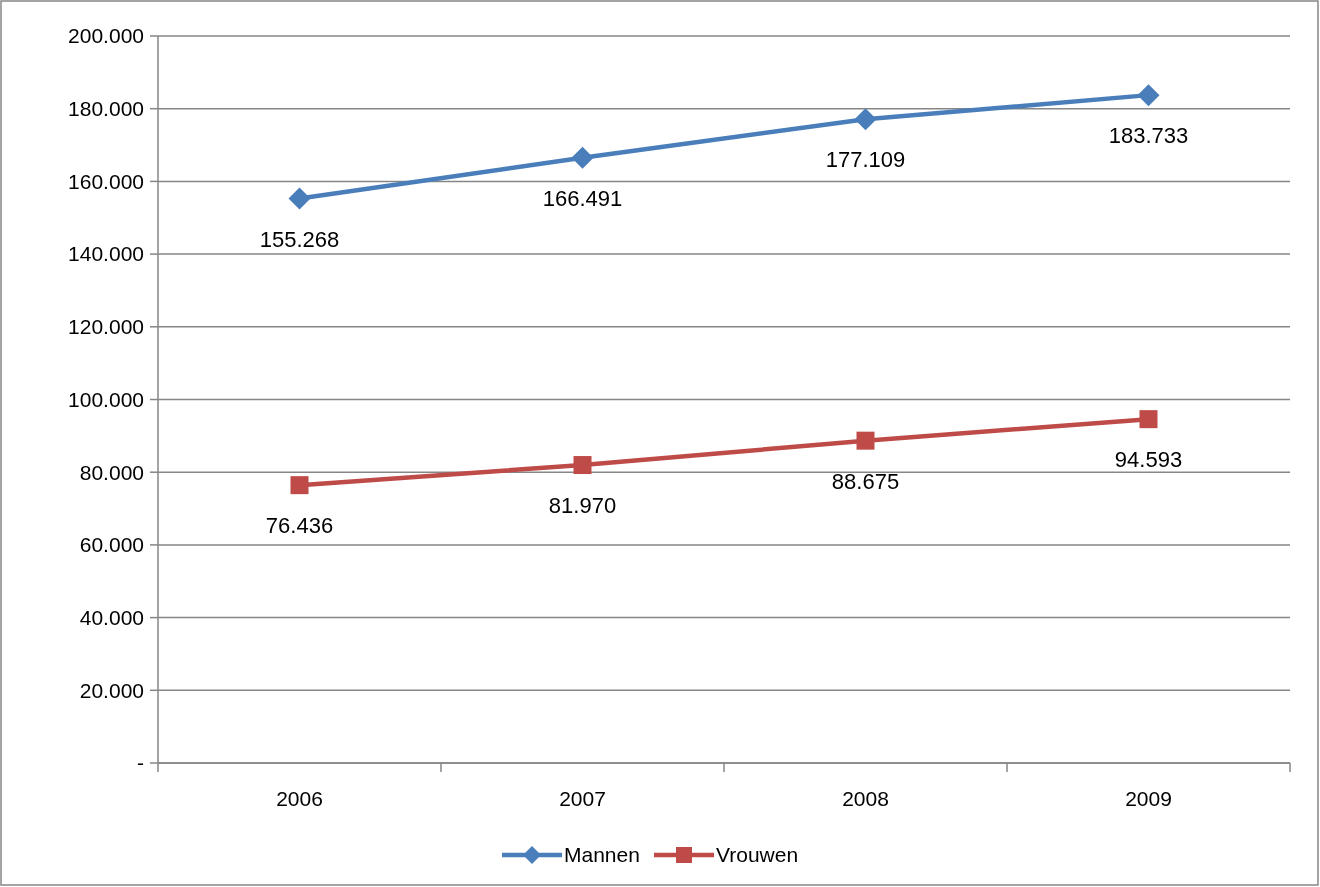 Image resolution: width=1320 pixels, height=887 pixels. I want to click on data-label: 81.970, so click(582, 506).